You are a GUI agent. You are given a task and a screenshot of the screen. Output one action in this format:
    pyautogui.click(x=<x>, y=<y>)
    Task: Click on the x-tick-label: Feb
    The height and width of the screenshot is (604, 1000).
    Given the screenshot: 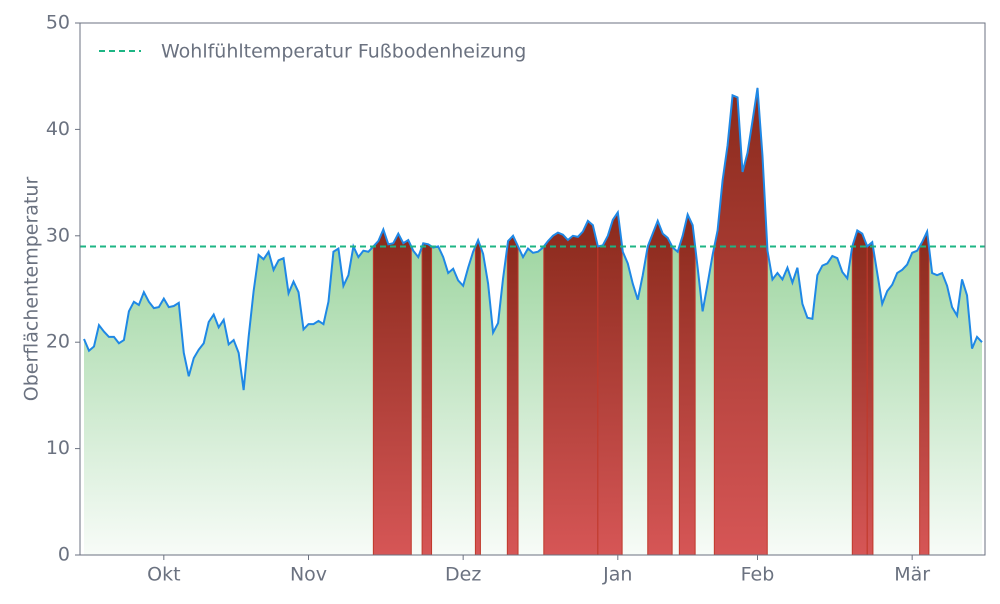 What is the action you would take?
    pyautogui.click(x=758, y=575)
    